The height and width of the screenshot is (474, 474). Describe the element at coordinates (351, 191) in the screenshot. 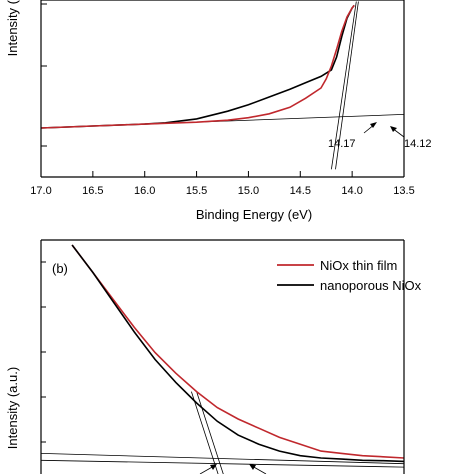

I see `panel-a-x-tick-label: 14.0` at that location.